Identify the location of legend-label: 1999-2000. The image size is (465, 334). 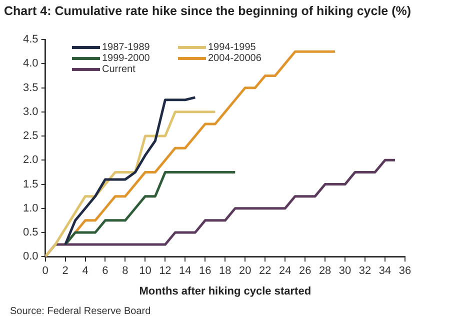
(126, 58).